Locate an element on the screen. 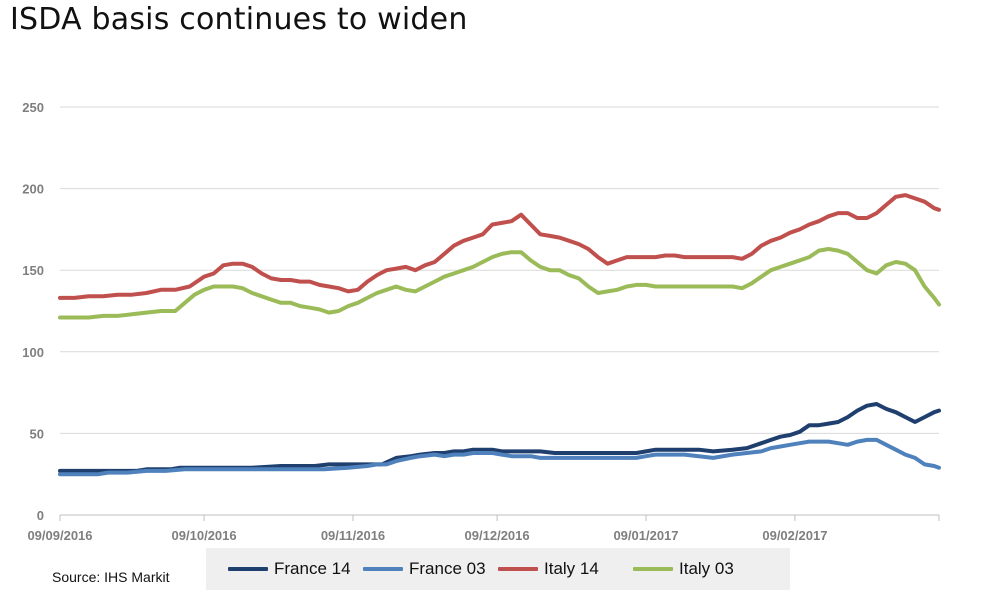  y-tick-label: 150 is located at coordinates (33, 270).